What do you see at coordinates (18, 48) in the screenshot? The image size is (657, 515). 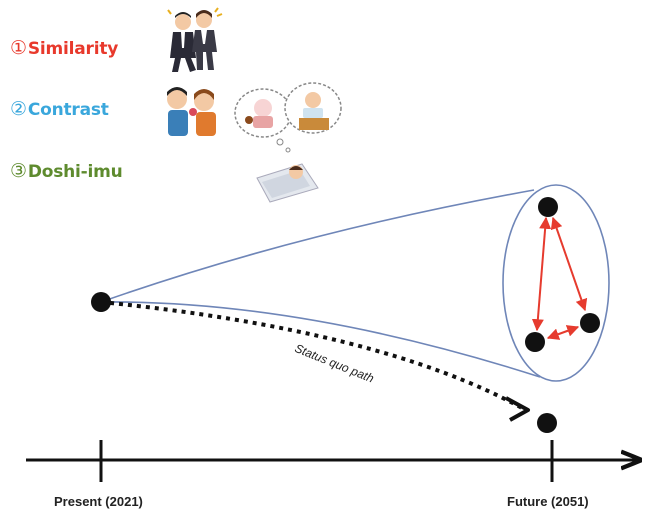 I see `legend-number-1: ①` at bounding box center [18, 48].